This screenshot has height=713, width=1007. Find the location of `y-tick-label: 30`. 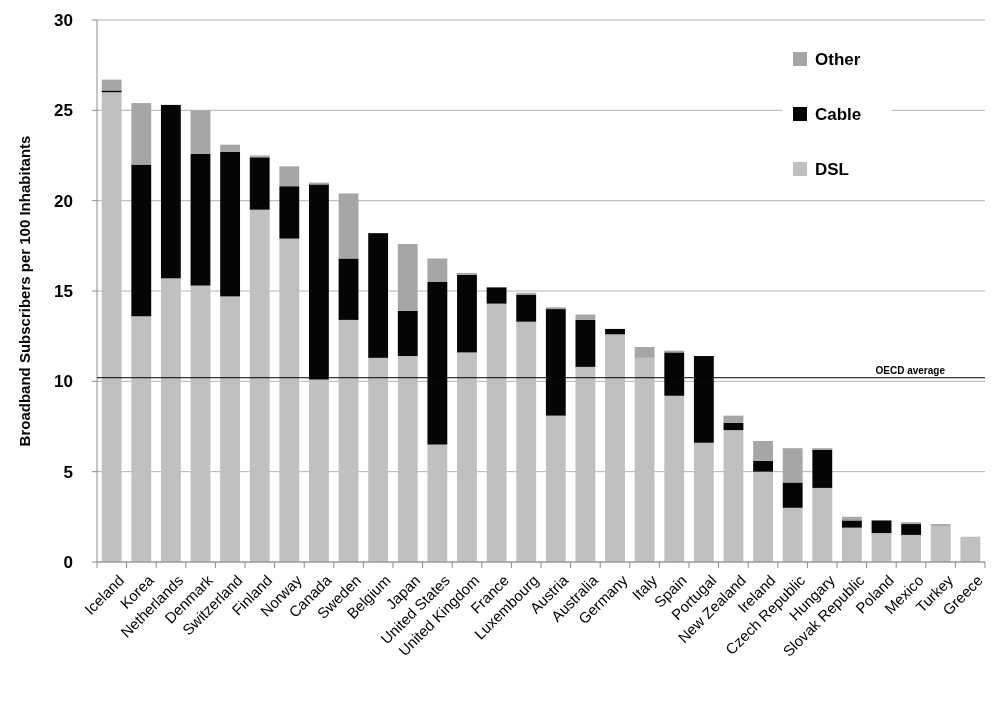

y-tick-label: 30 is located at coordinates (63, 20).